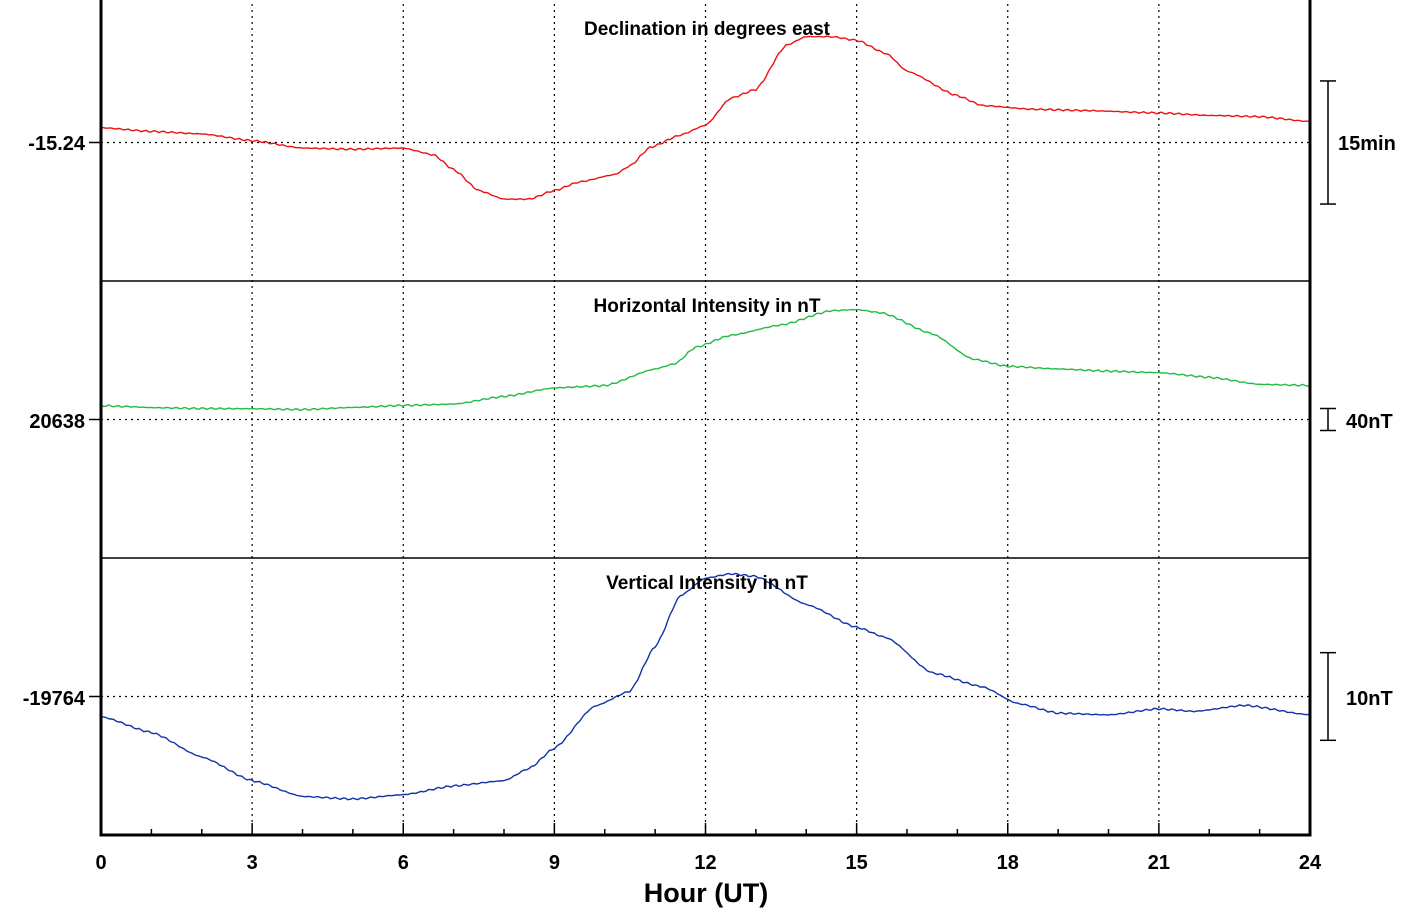 This screenshot has width=1427, height=915. What do you see at coordinates (252, 863) in the screenshot?
I see `x-tick-label: 3` at bounding box center [252, 863].